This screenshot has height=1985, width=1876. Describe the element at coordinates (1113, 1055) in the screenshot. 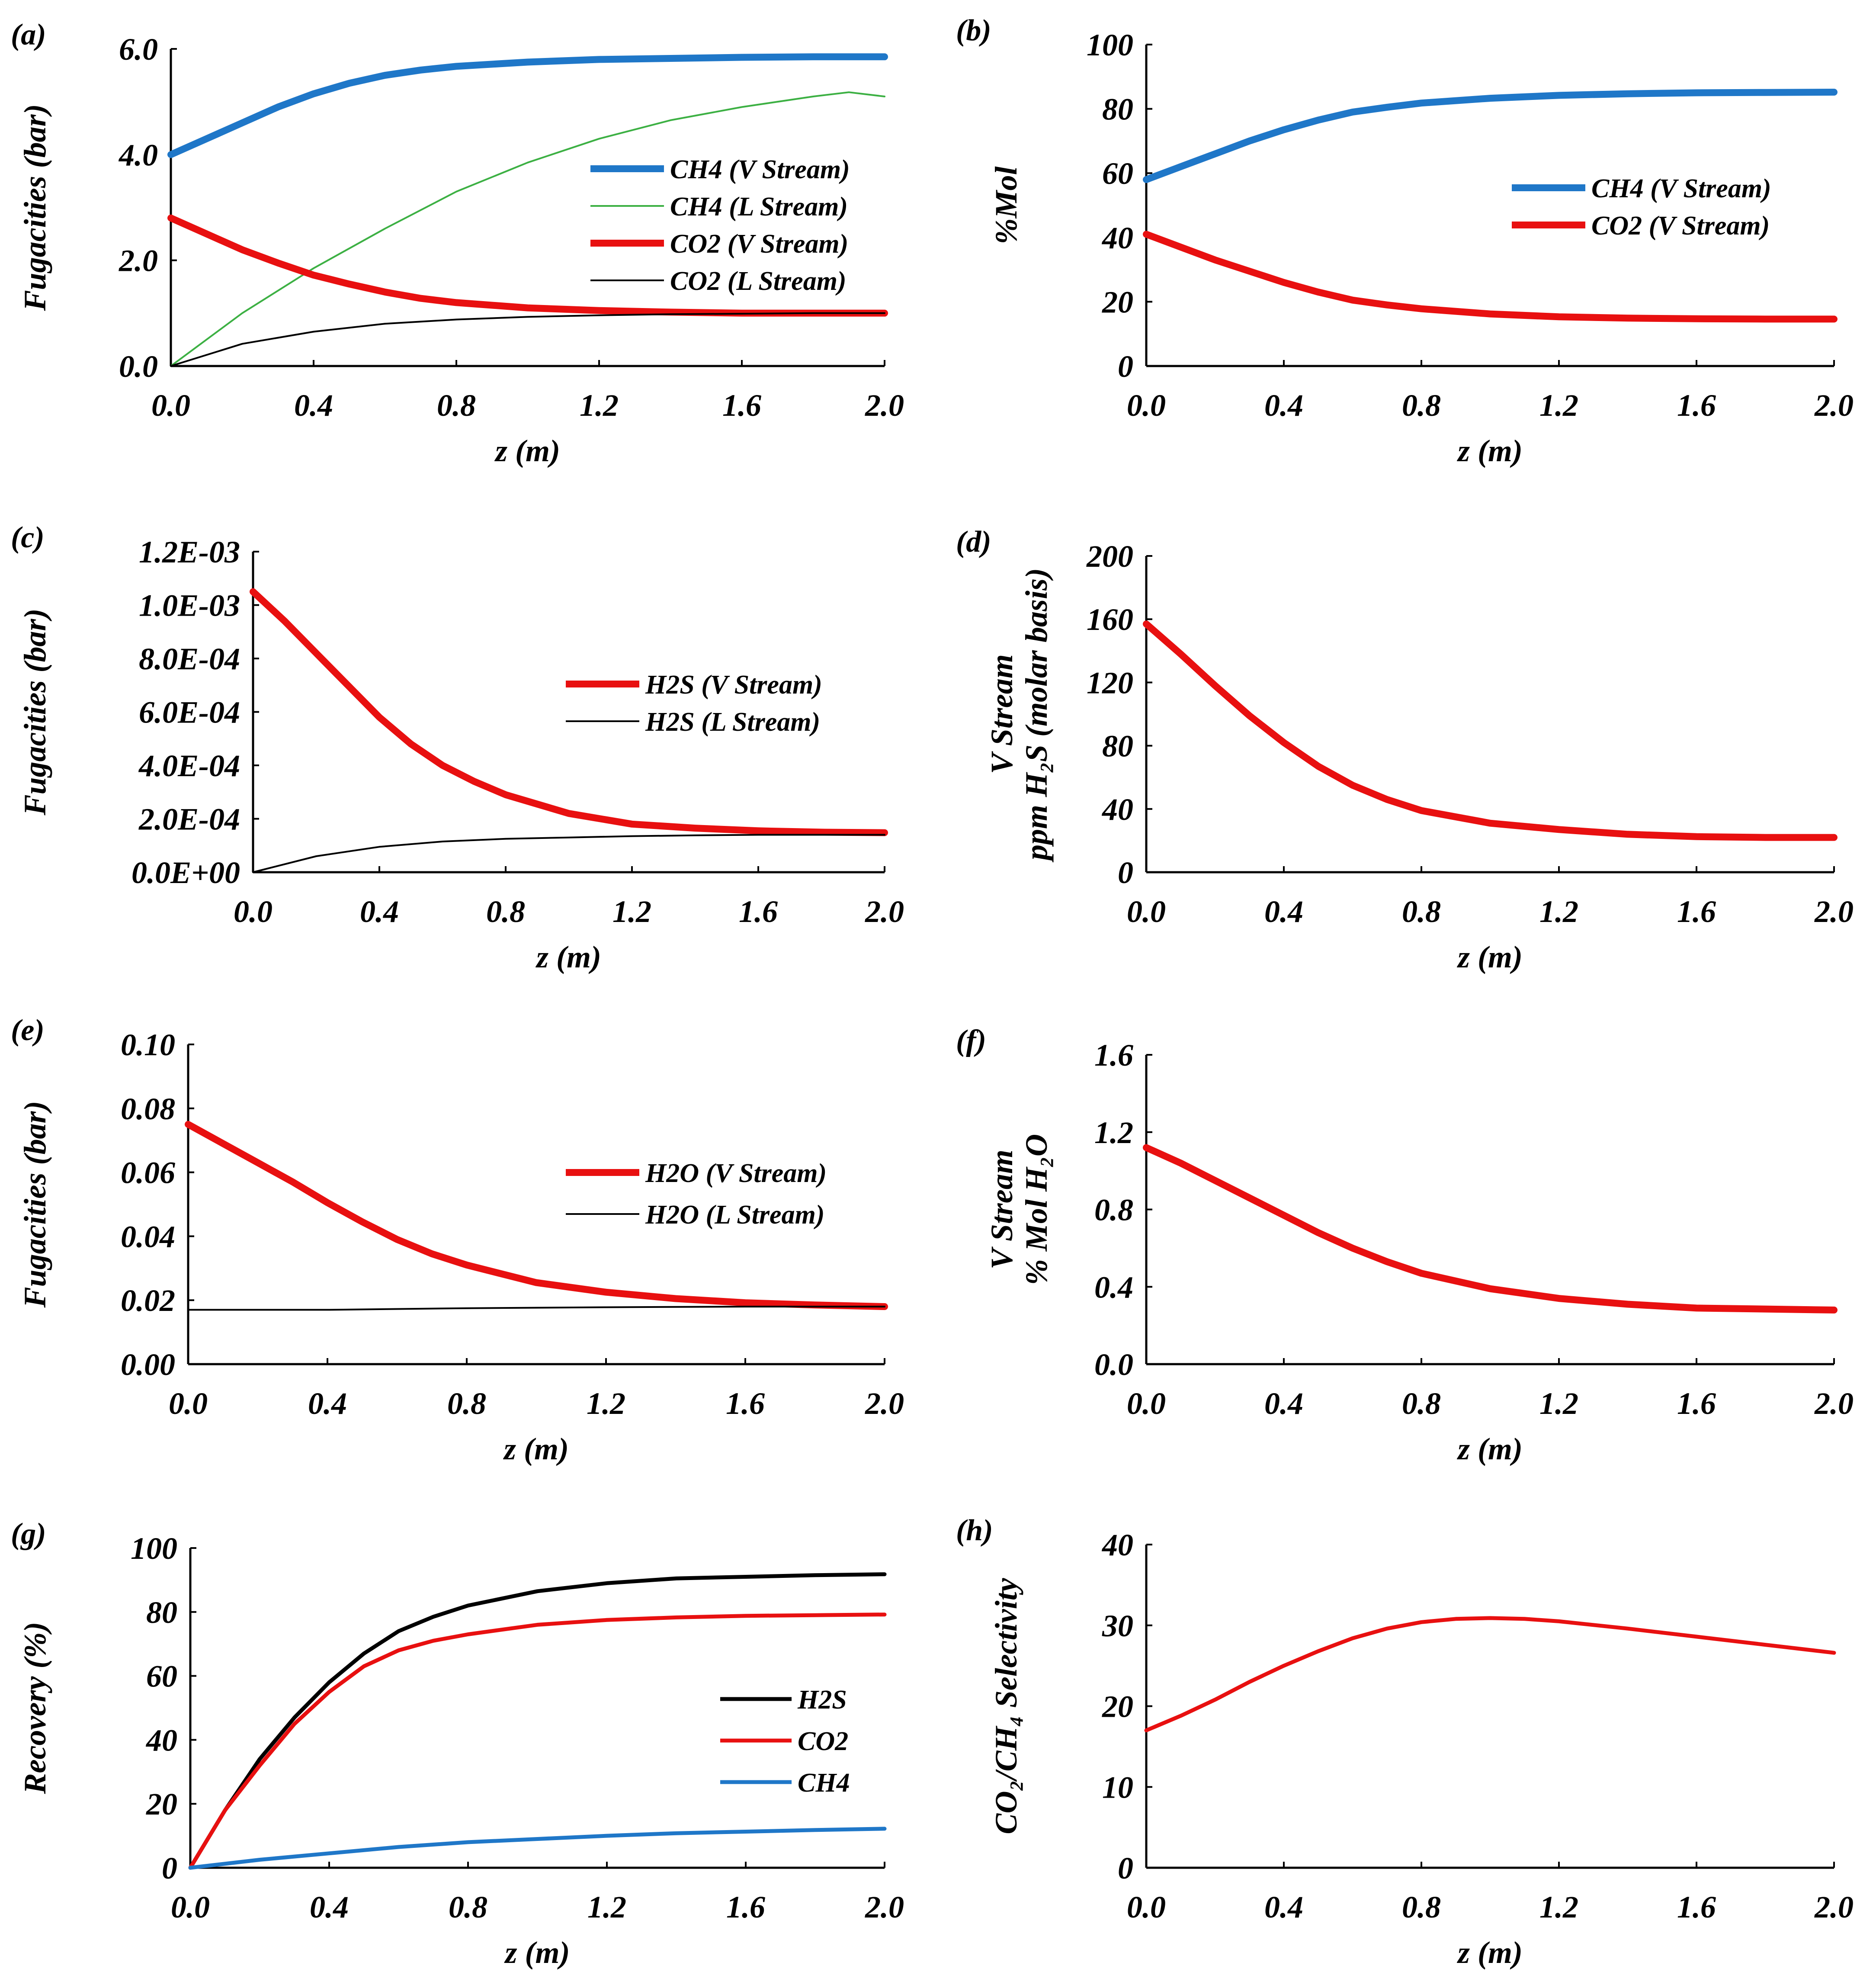

I see `y-tick-label: 1.6` at that location.